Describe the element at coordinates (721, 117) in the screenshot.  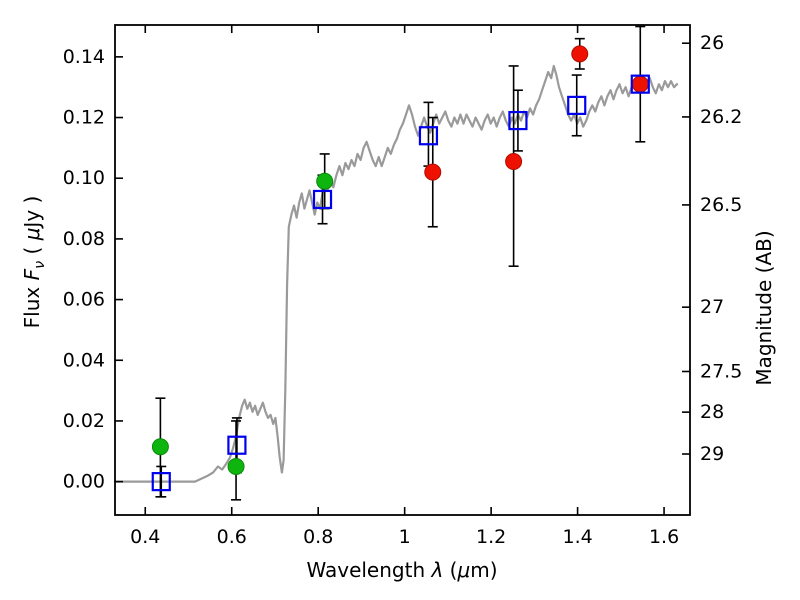
I see `y-tick-label-right: 26.2` at that location.